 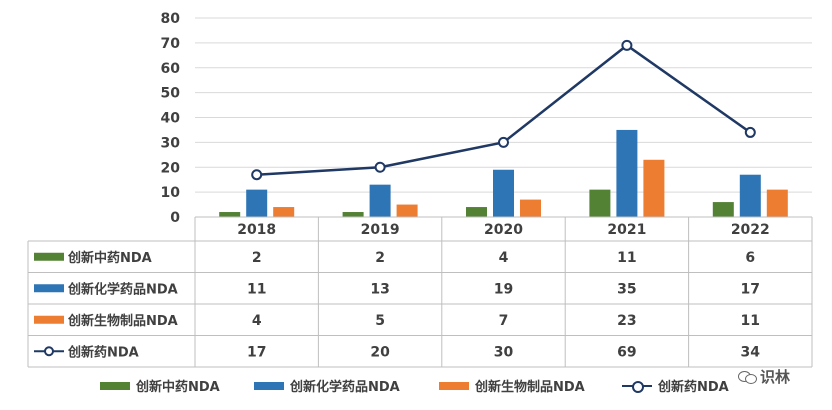 I want to click on watermark: 识林, so click(x=764, y=376).